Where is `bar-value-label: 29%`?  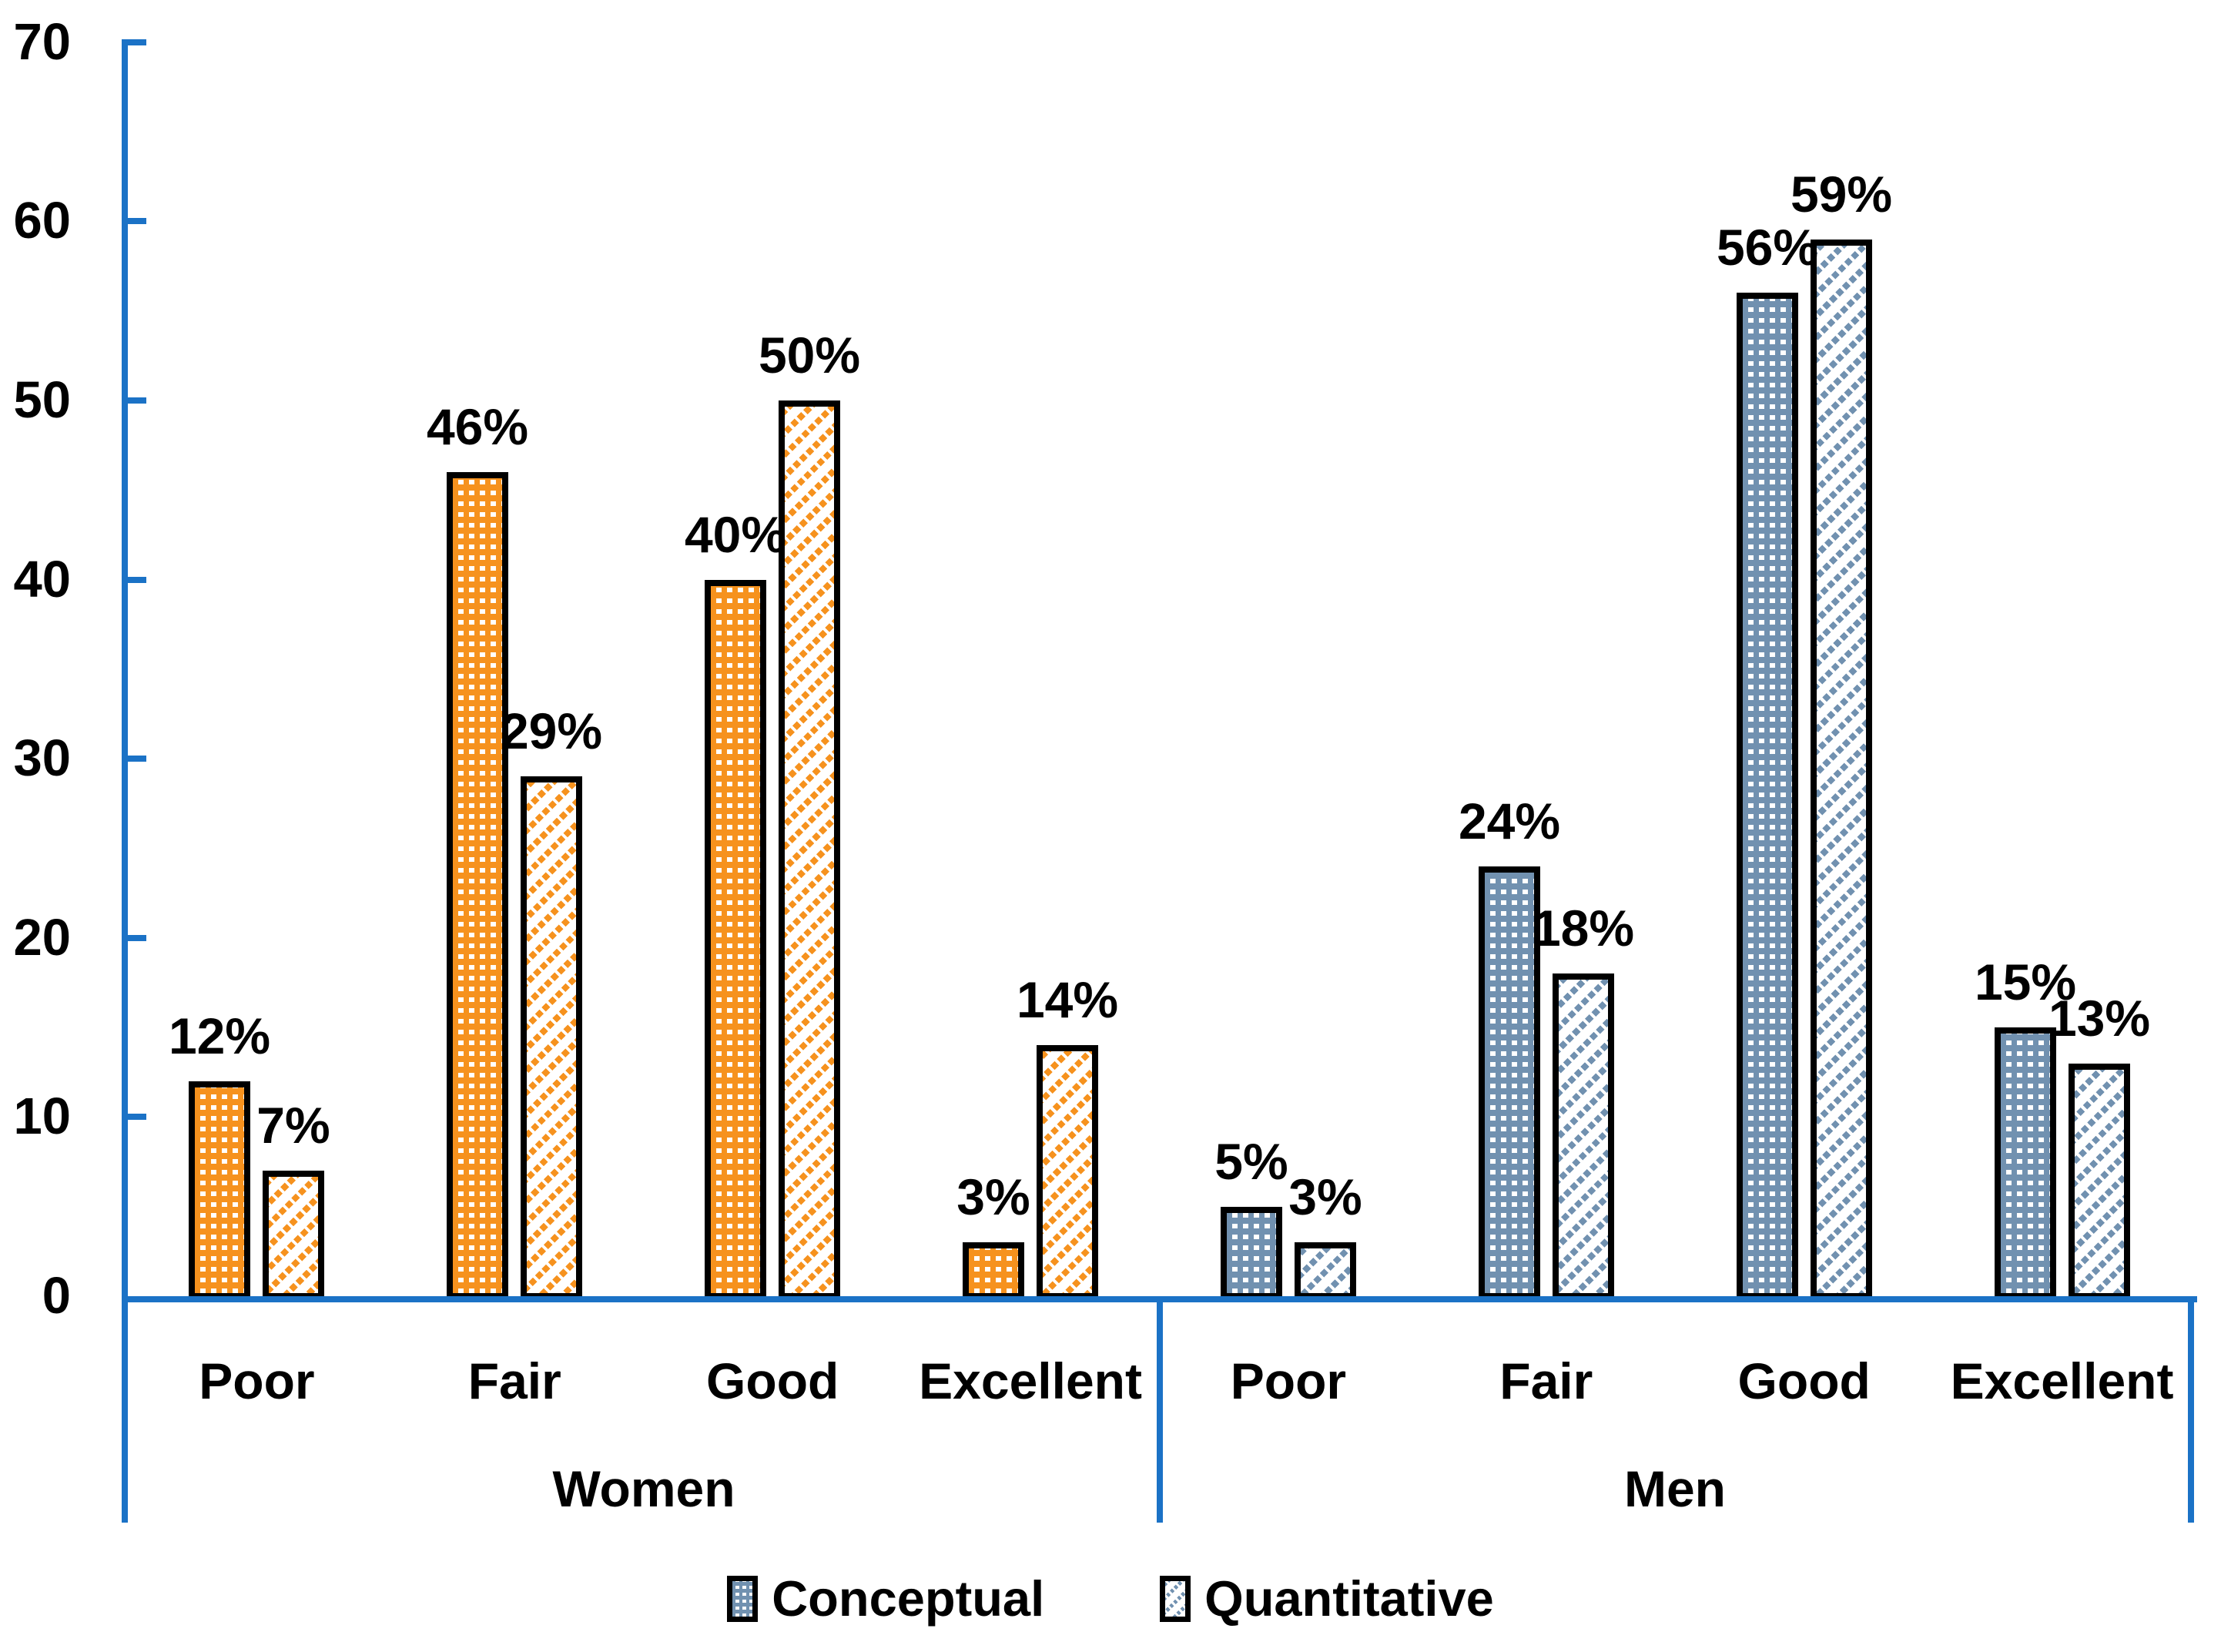
bar-value-label: 29% is located at coordinates (551, 730).